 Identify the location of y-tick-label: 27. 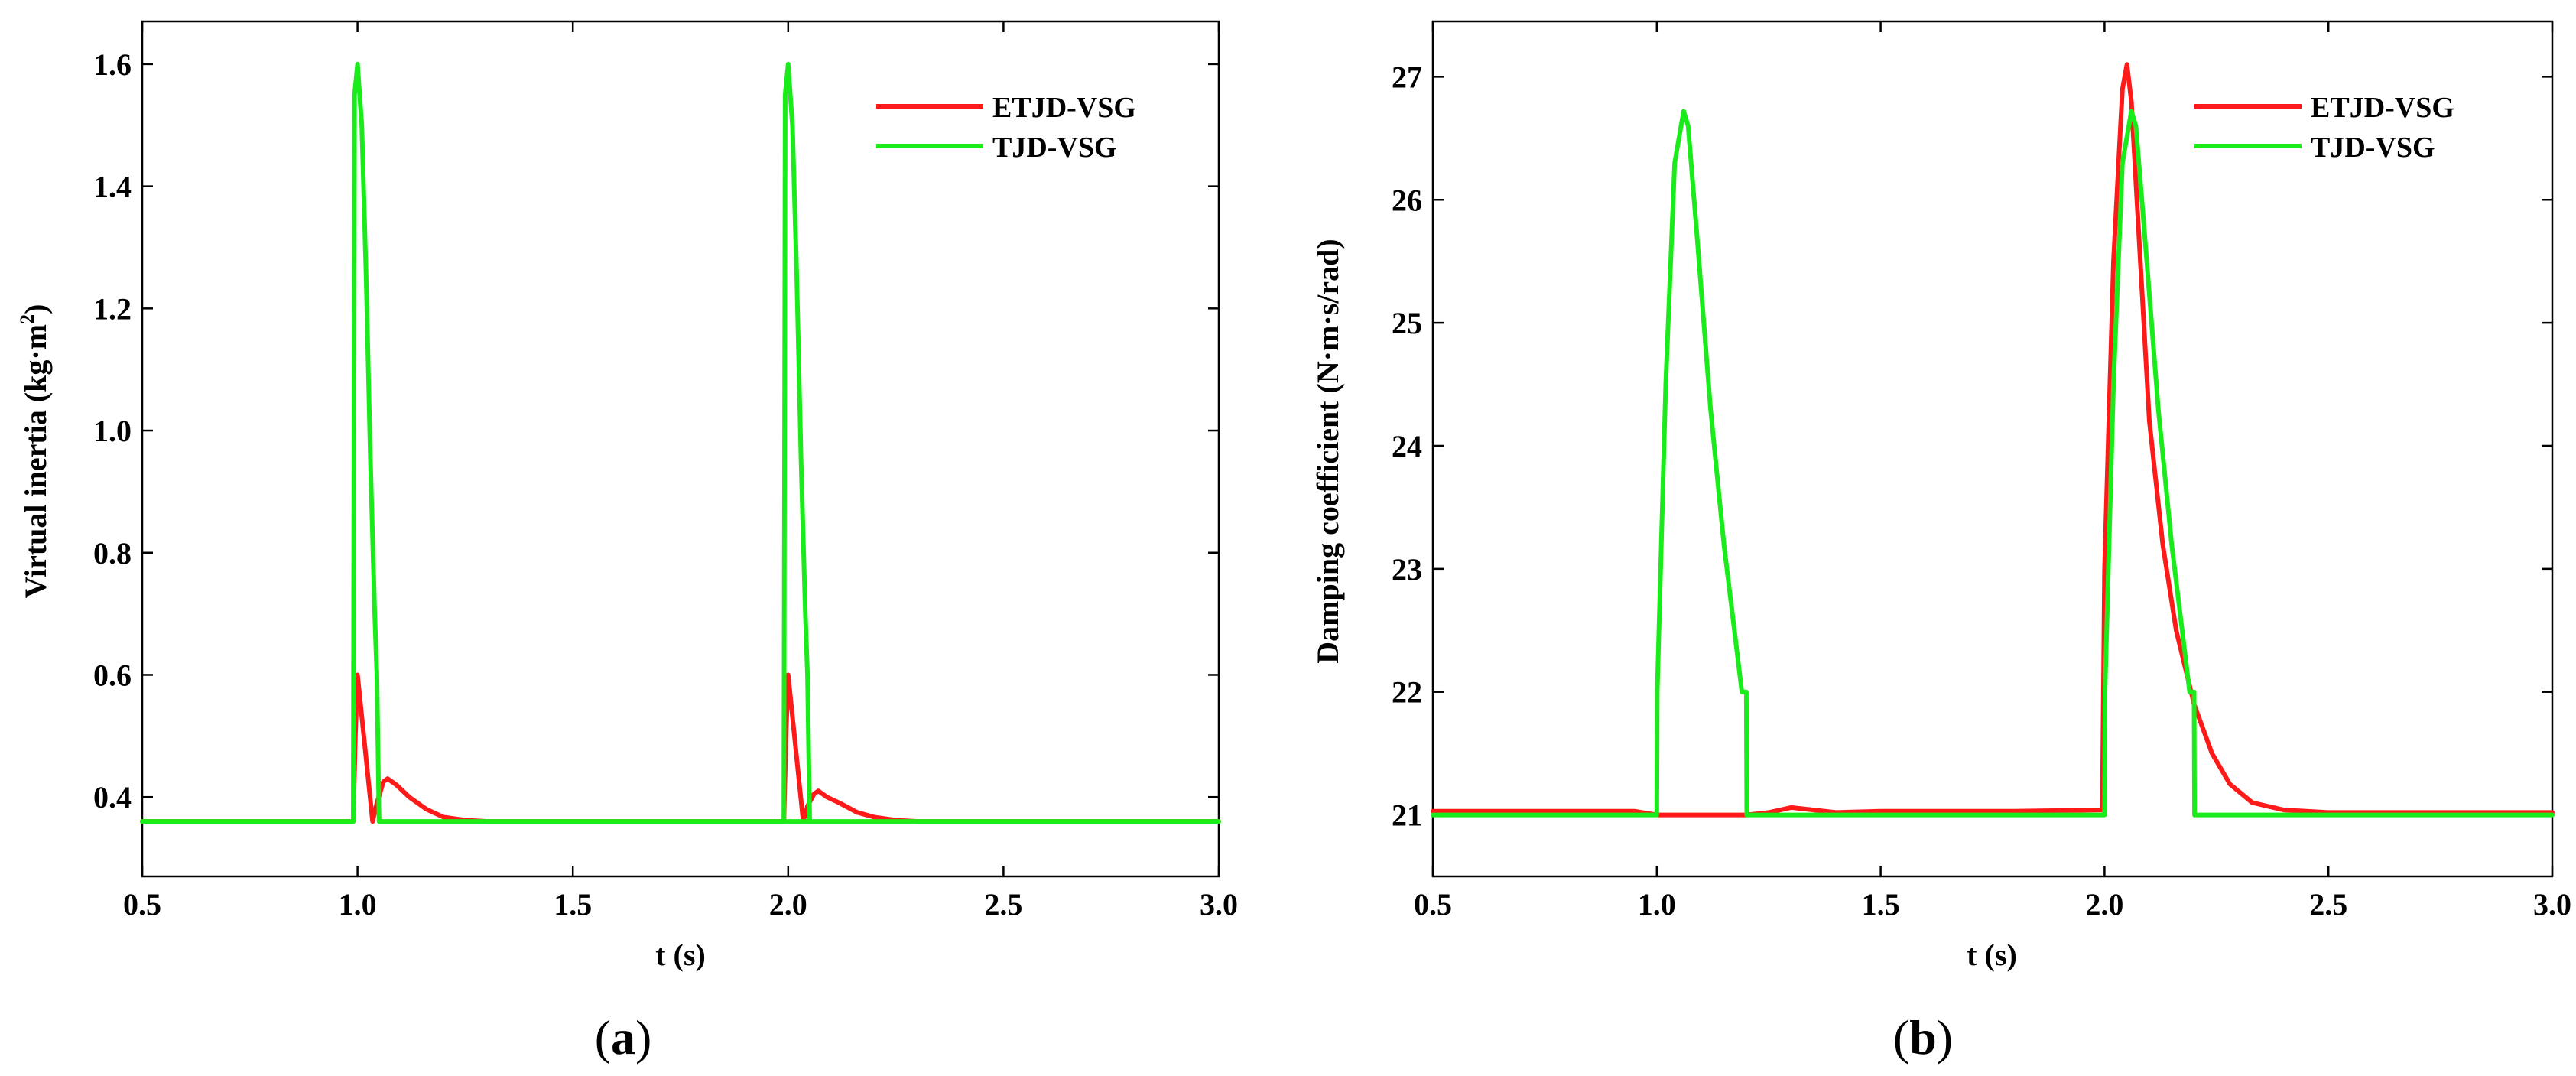
(1407, 77).